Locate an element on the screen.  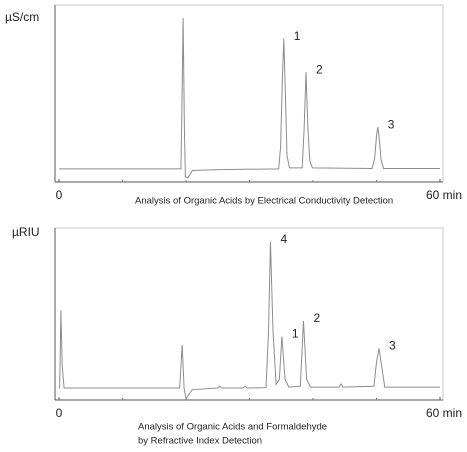
y-axis-label: µRIU is located at coordinates (26, 232).